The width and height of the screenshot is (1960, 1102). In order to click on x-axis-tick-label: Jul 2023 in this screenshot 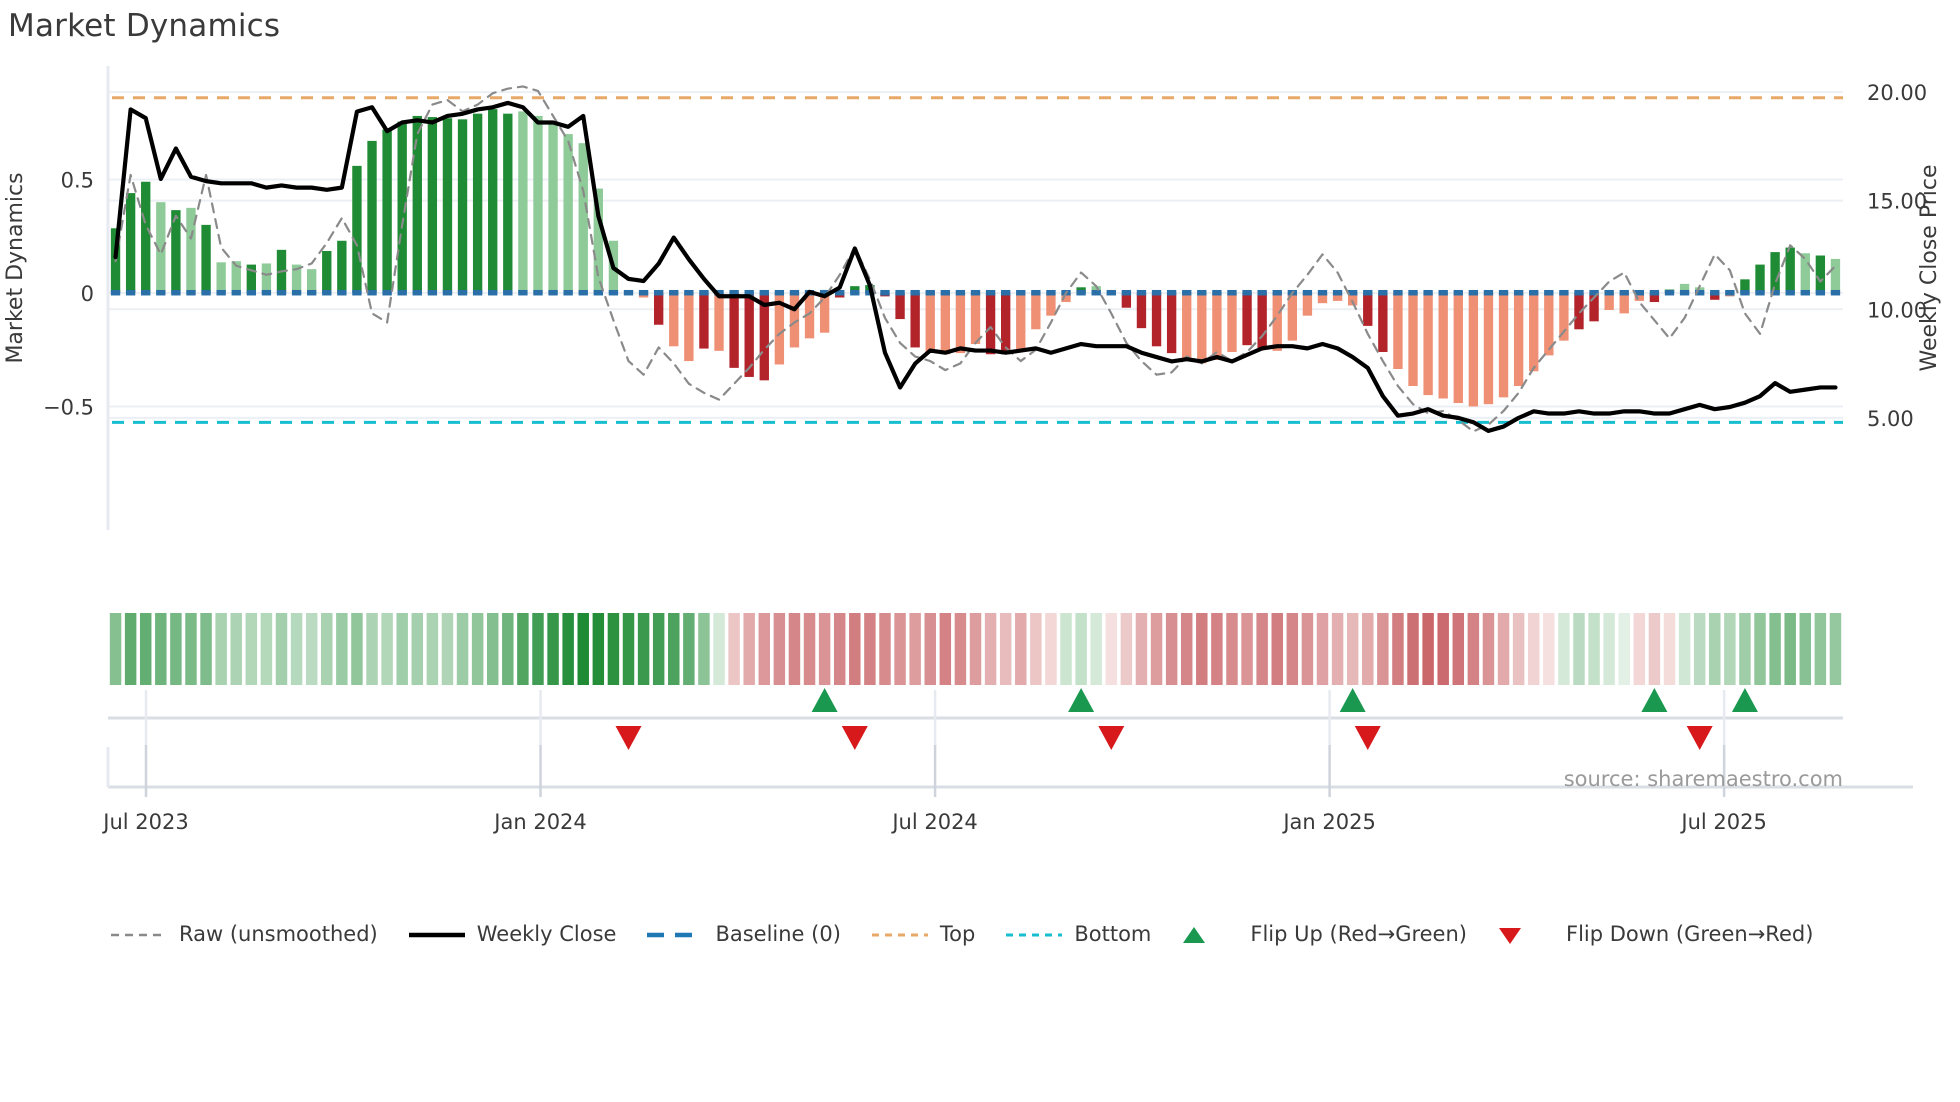, I will do `click(144, 822)`.